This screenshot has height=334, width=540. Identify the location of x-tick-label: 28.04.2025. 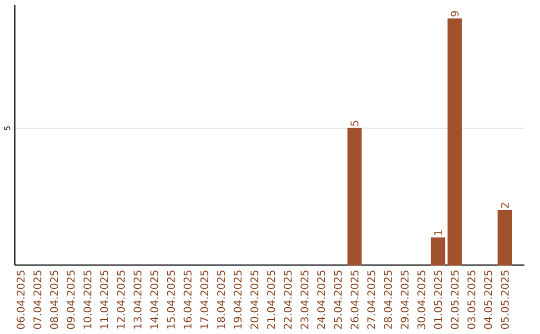
(388, 299).